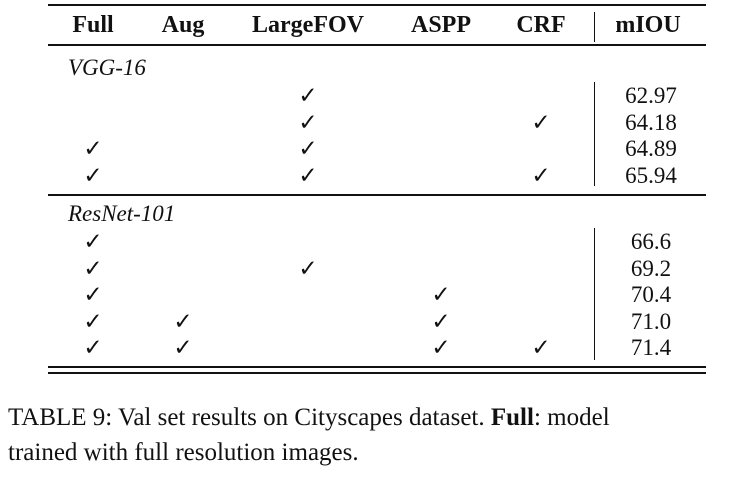  What do you see at coordinates (93, 25) in the screenshot?
I see `header-full: Full` at bounding box center [93, 25].